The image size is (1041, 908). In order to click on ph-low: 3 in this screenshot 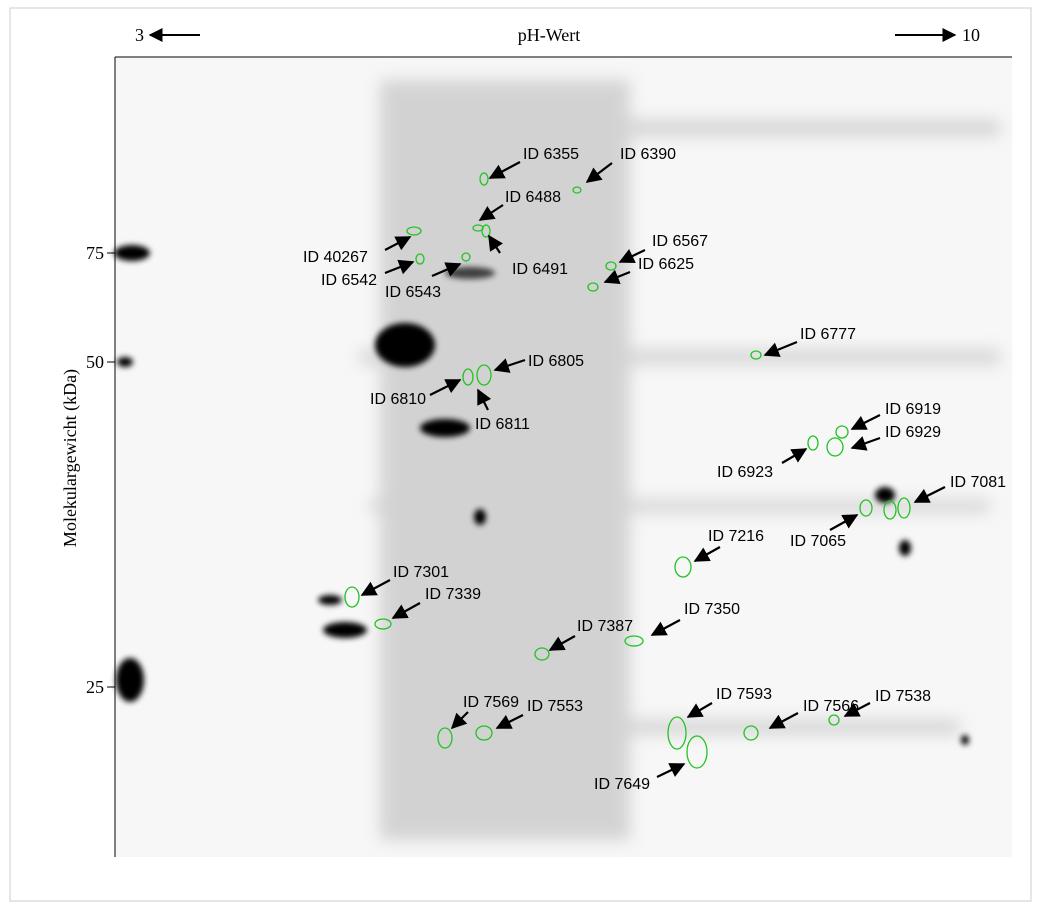, I will do `click(139, 35)`.